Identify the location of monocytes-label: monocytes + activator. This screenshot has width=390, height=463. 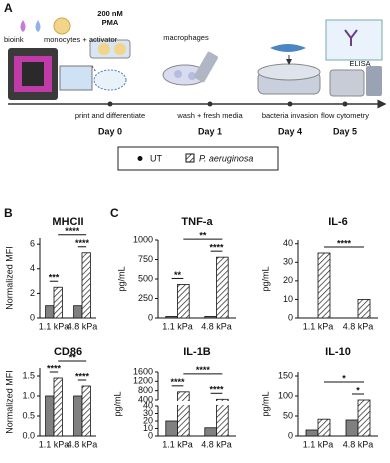
(81, 39).